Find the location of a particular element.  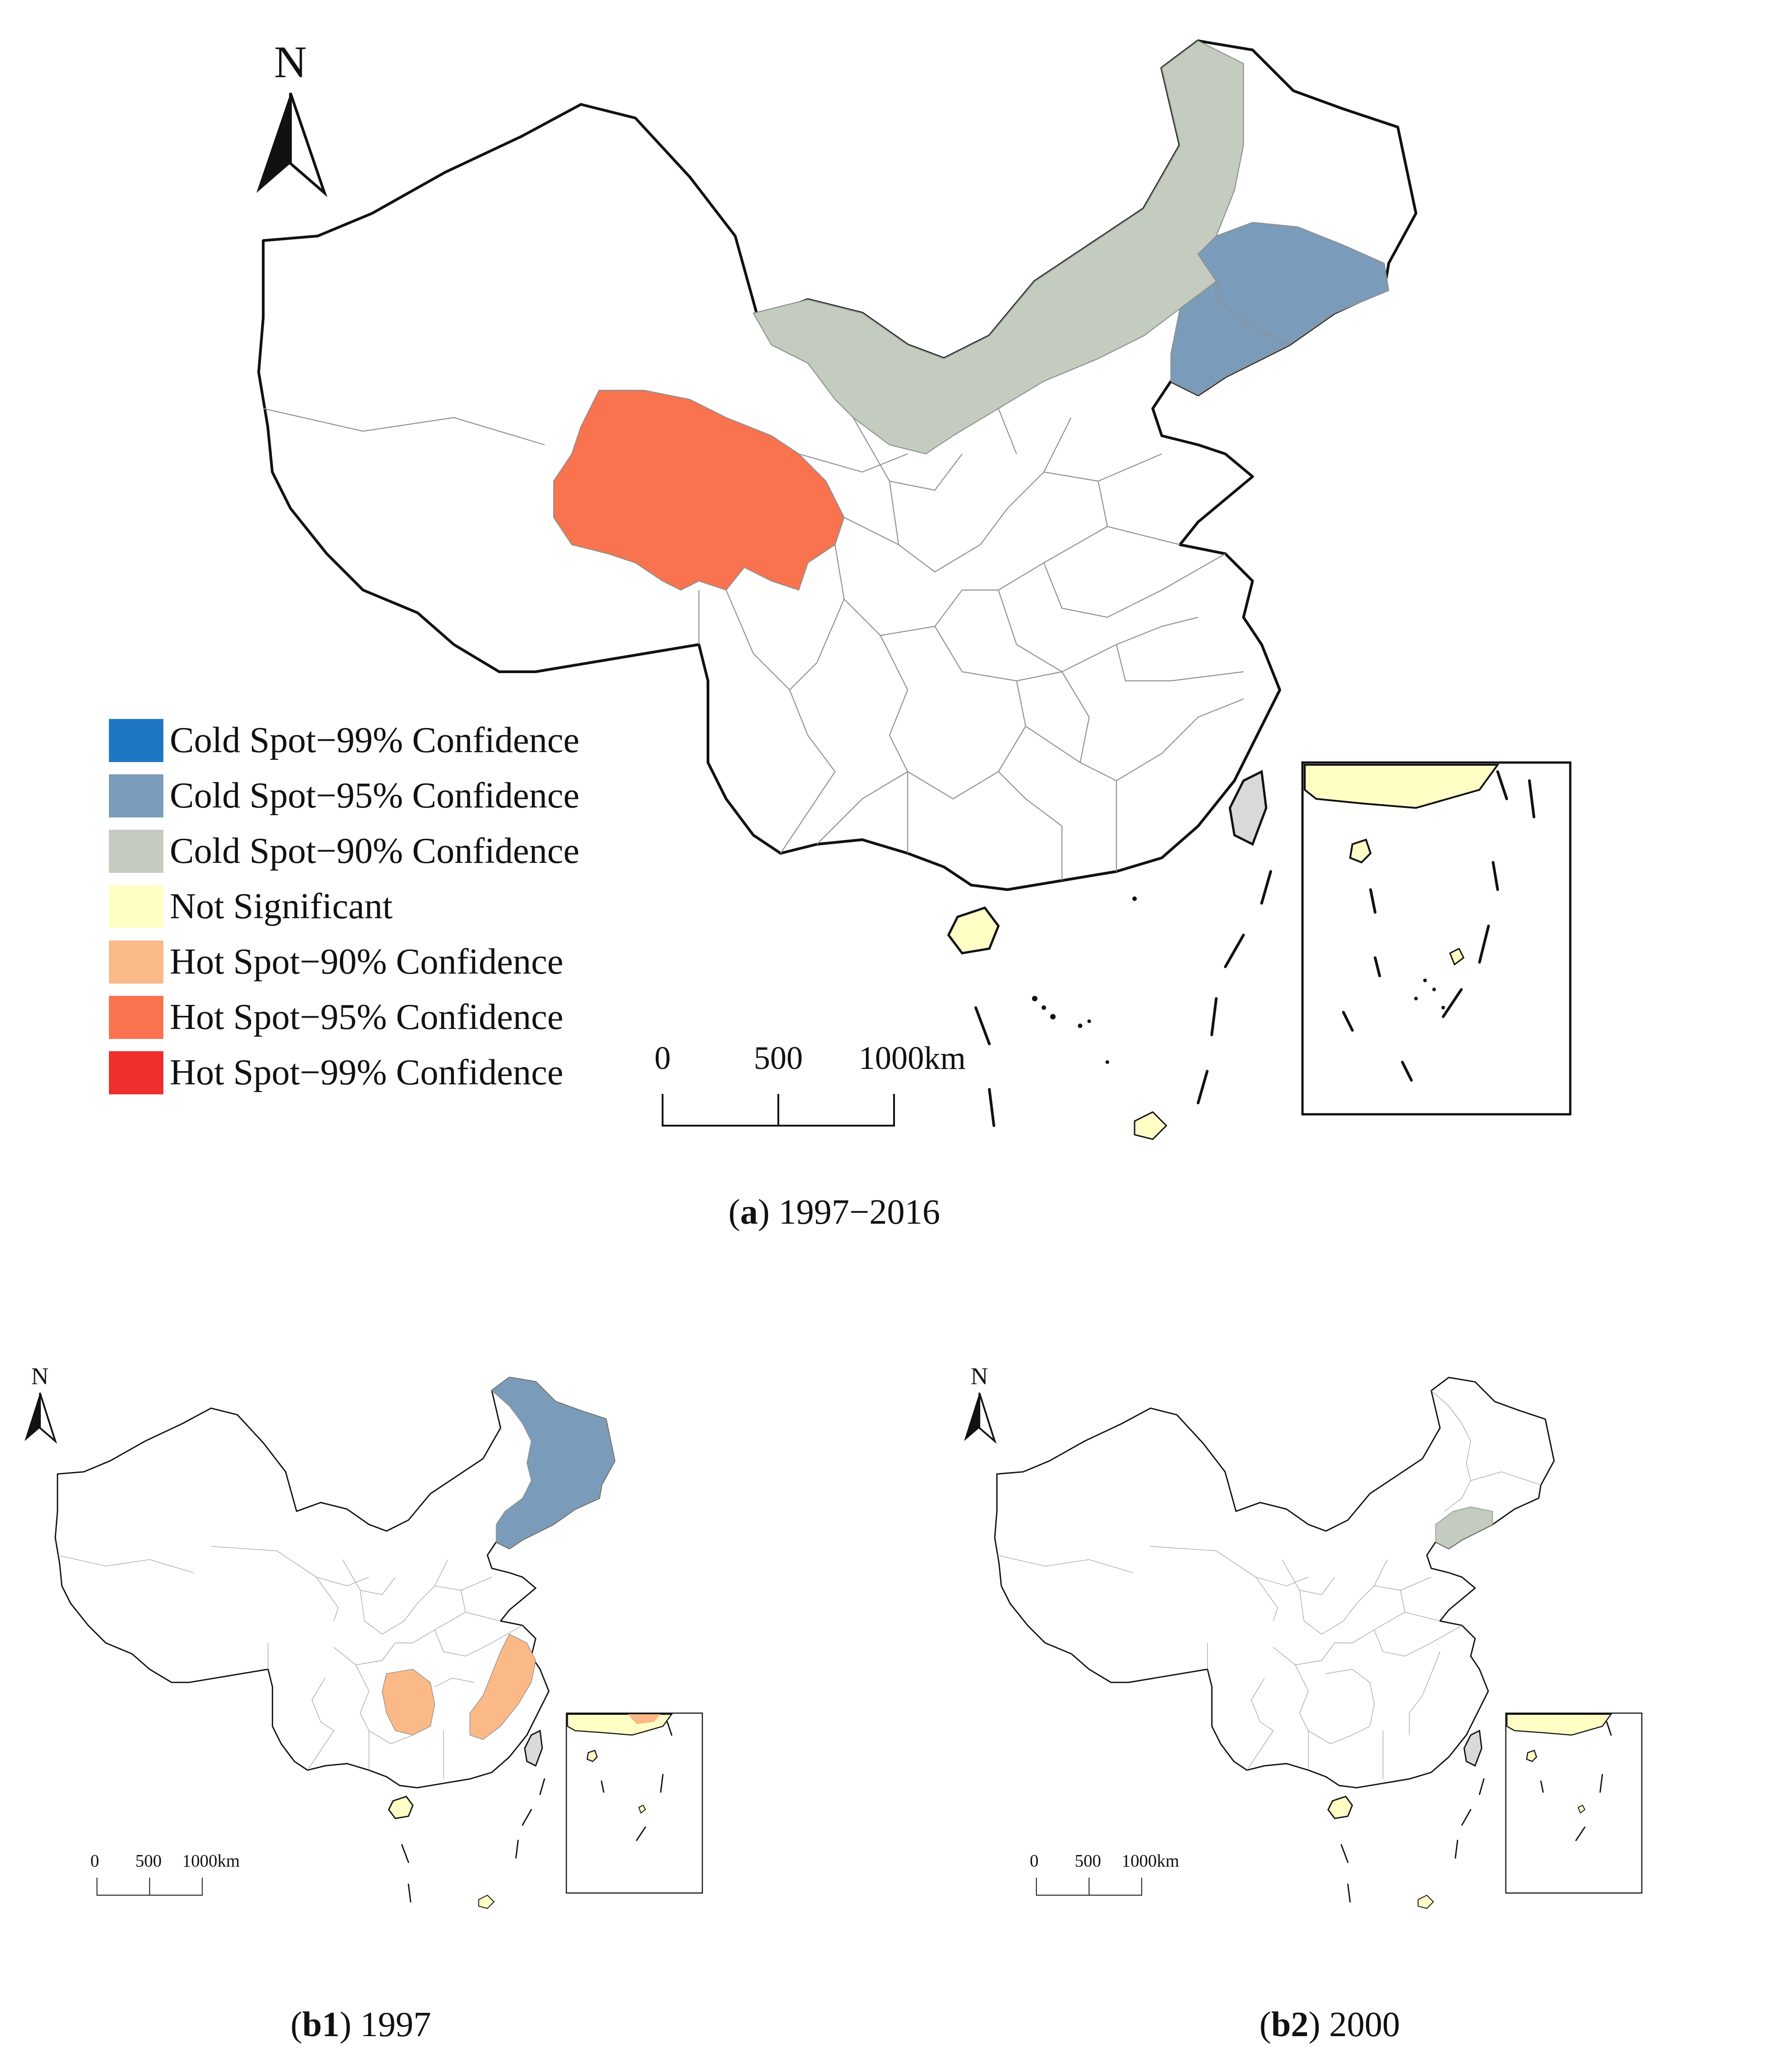

legend-label: Hot Spot−99% Confidence is located at coordinates (367, 1072).